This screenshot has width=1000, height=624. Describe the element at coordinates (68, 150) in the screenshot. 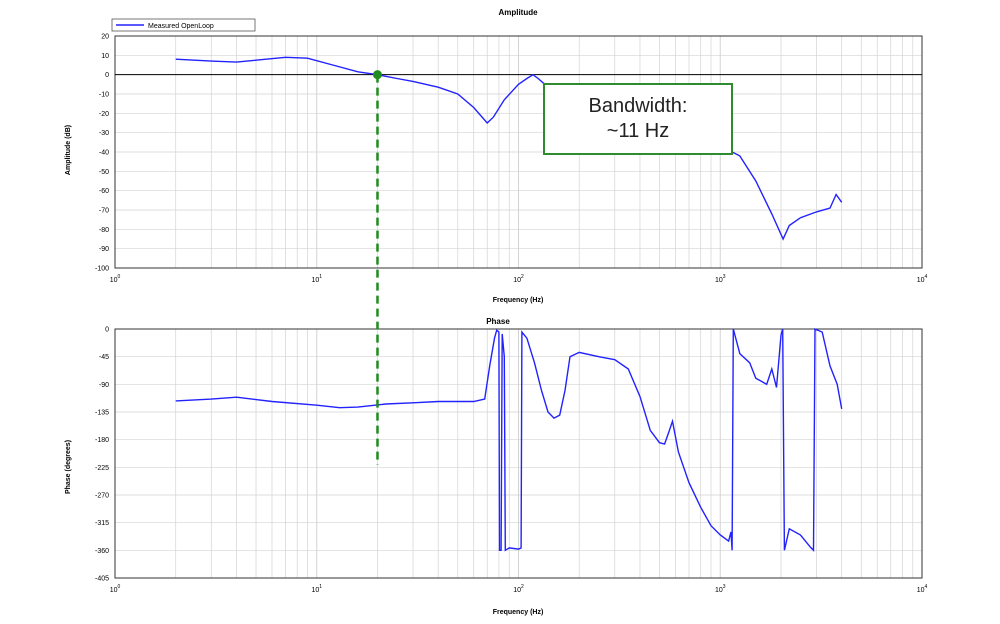

I see `amplitude-y-axis-label: Amplitude (dB)` at that location.